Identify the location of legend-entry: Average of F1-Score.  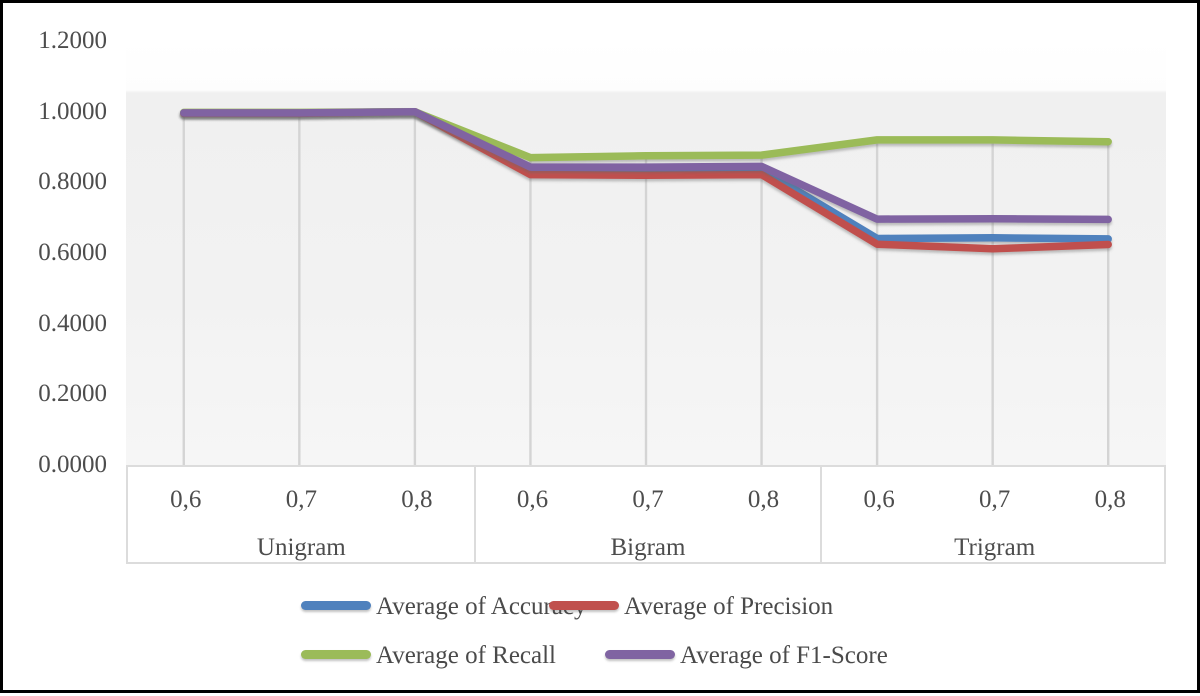
(746, 656).